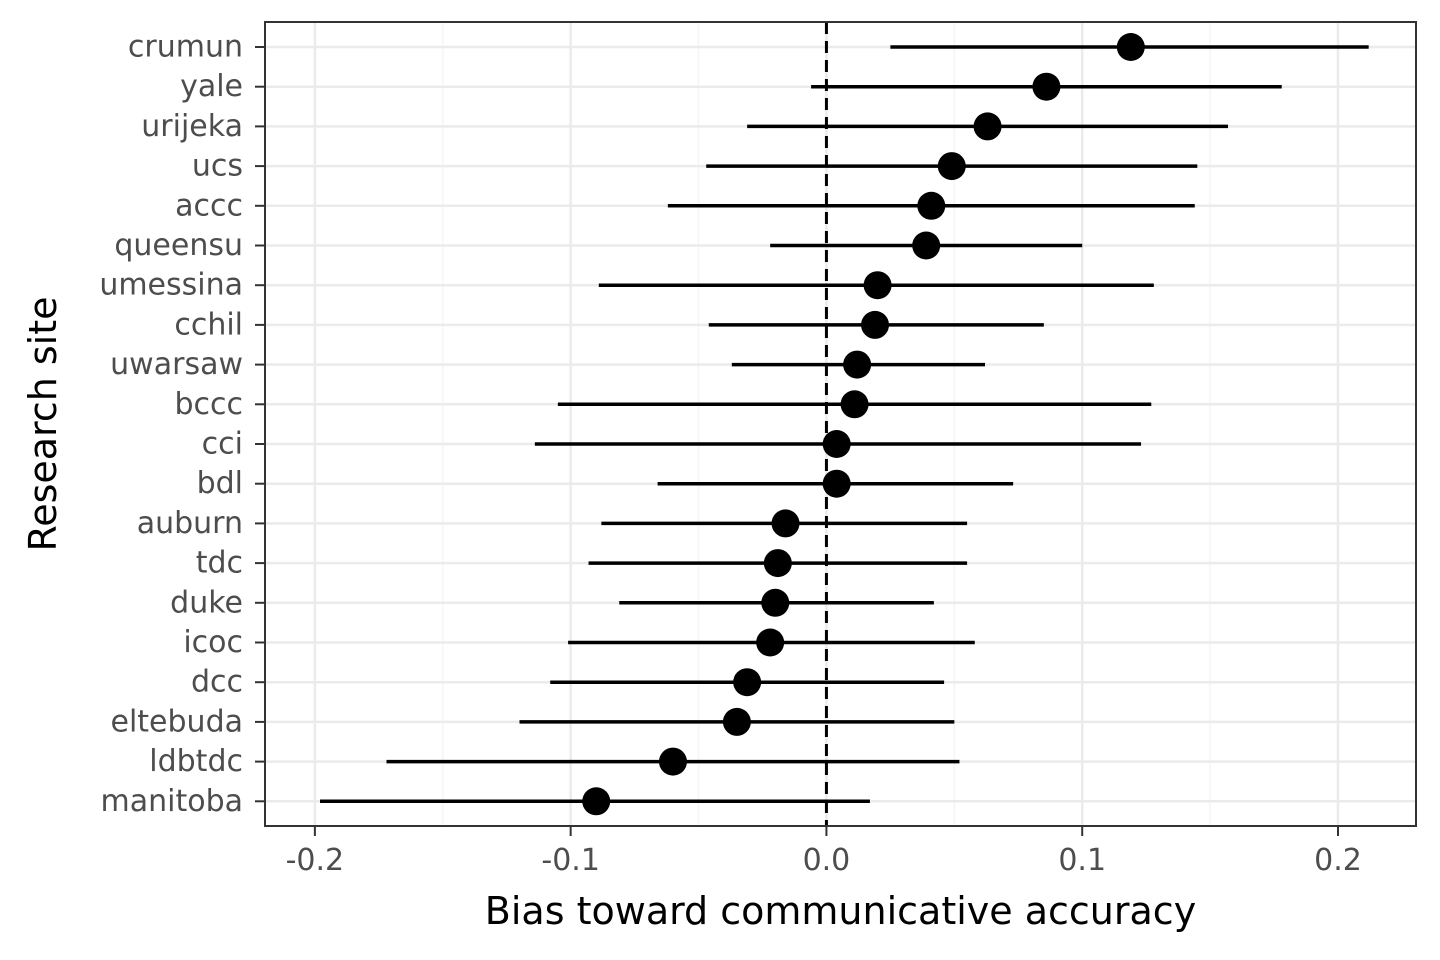  Describe the element at coordinates (770, 642) in the screenshot. I see `point-icoc` at that location.